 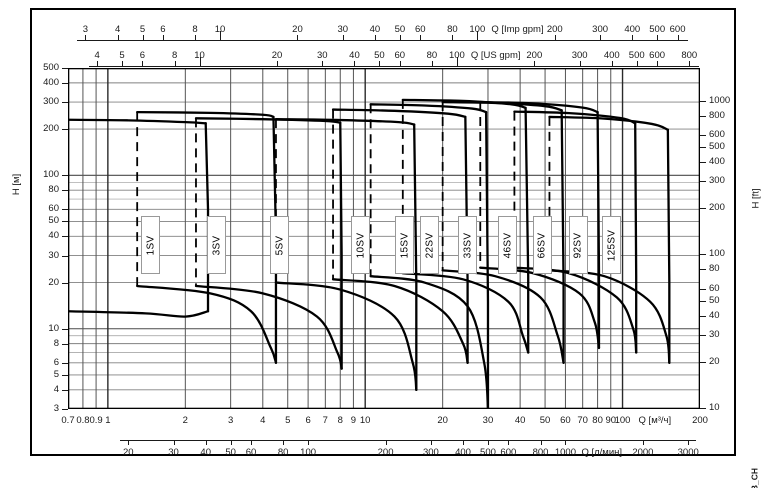 I want to click on model-label-text: 5SV, so click(x=280, y=245).